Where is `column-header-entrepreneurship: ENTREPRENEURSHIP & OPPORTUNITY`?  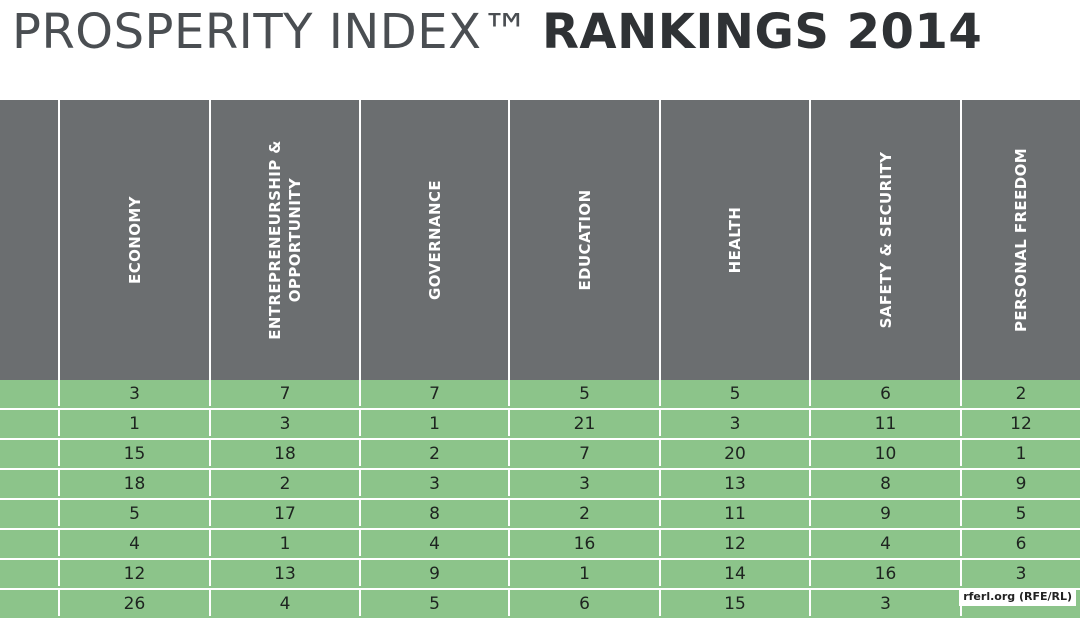
column-header-entrepreneurship: ENTREPRENEURSHIP & OPPORTUNITY is located at coordinates (286, 240).